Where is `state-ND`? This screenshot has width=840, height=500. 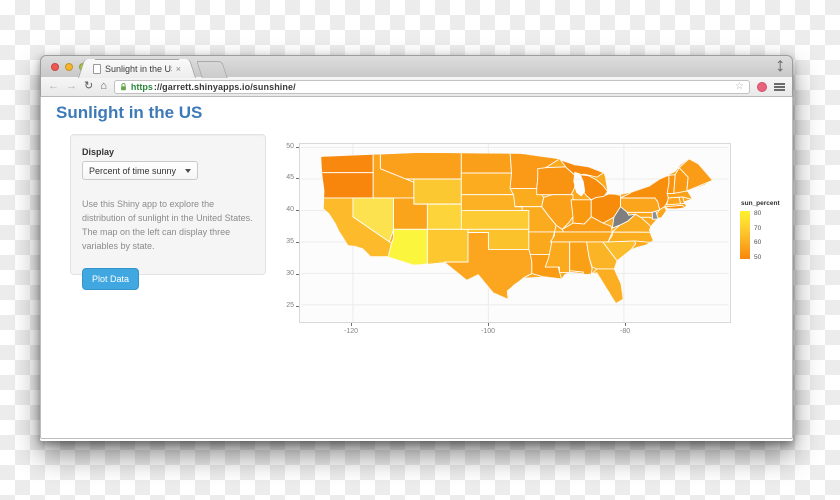 state-ND is located at coordinates (486, 163).